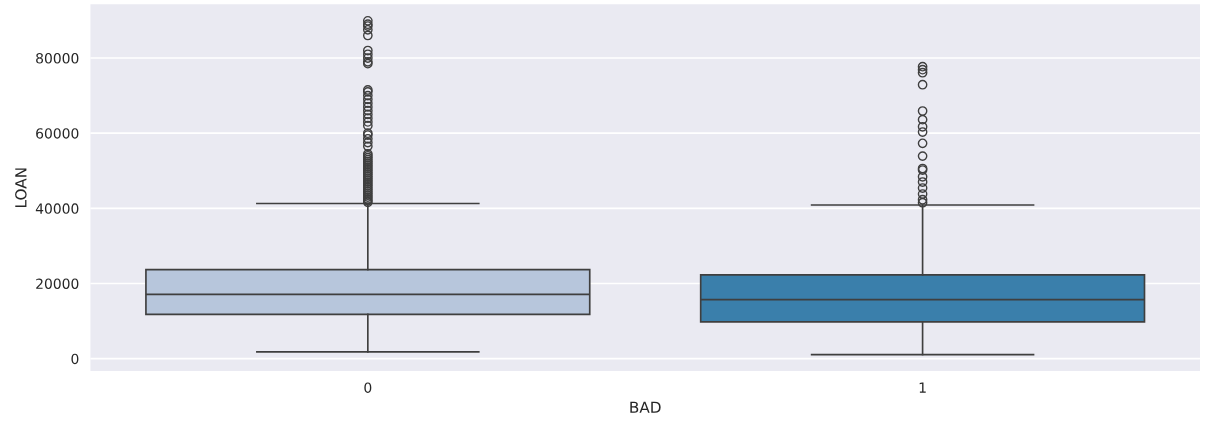  I want to click on y-axis-title: LOAN, so click(21, 187).